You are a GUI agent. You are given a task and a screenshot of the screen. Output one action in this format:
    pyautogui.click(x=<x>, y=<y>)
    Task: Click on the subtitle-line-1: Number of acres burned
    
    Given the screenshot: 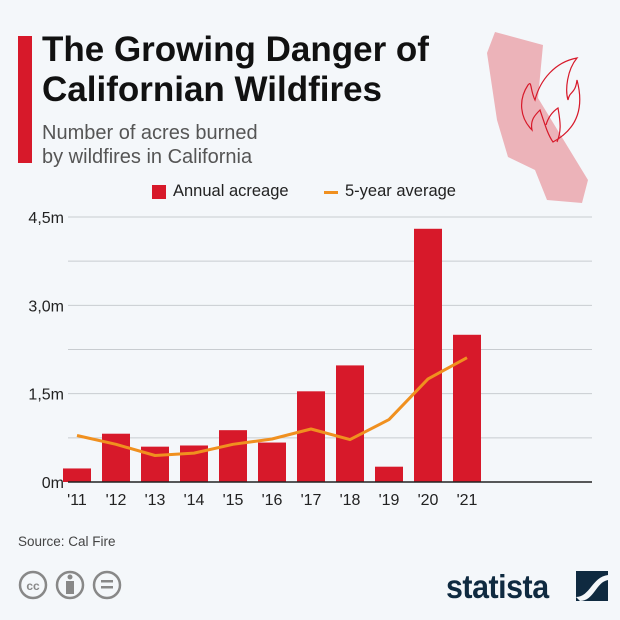 What is the action you would take?
    pyautogui.click(x=150, y=133)
    